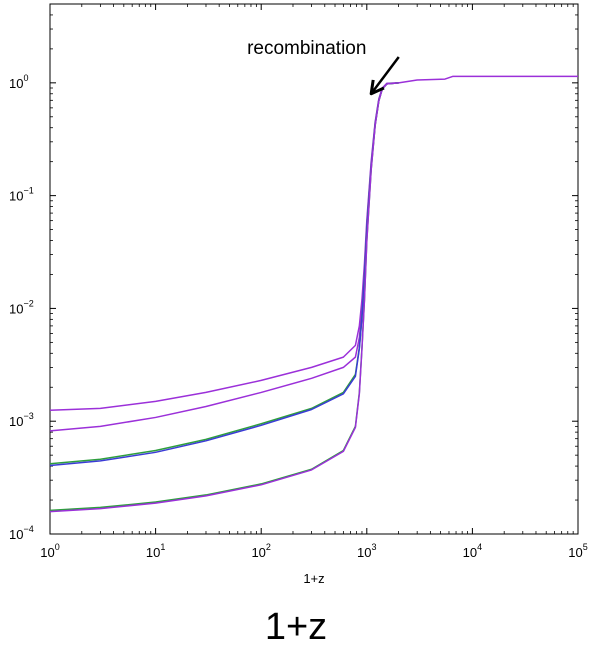 Image resolution: width=592 pixels, height=661 pixels. I want to click on x-tick-label: 10¹, so click(155, 551).